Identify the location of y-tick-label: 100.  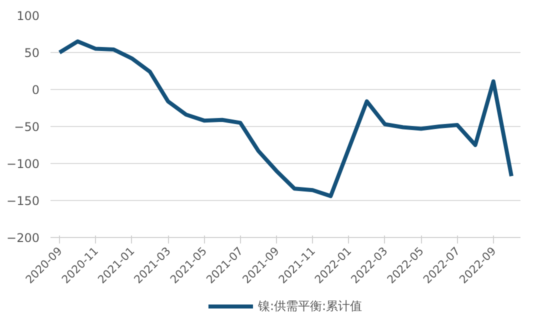
(28, 16).